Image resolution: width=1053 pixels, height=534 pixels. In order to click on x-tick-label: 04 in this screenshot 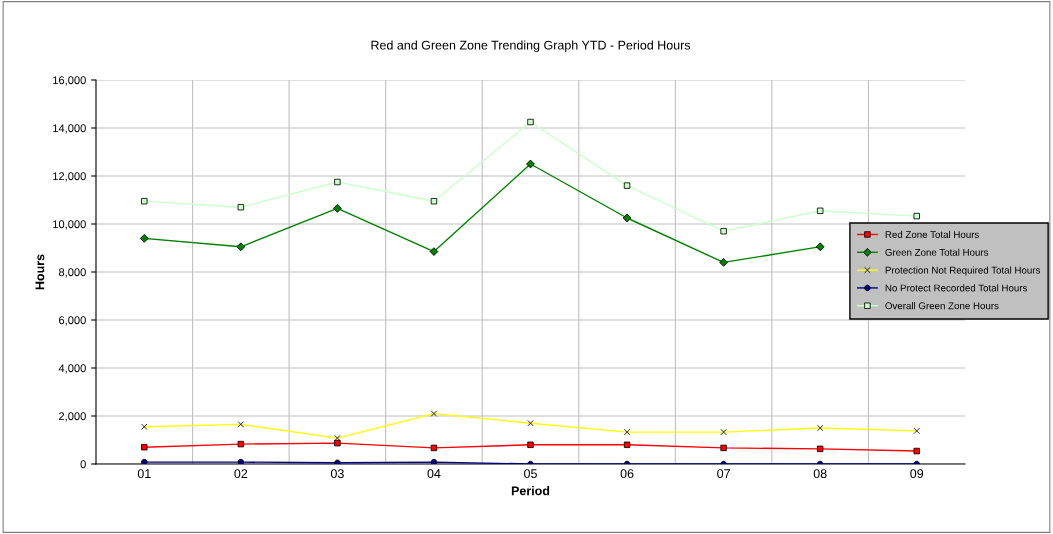, I will do `click(434, 474)`.